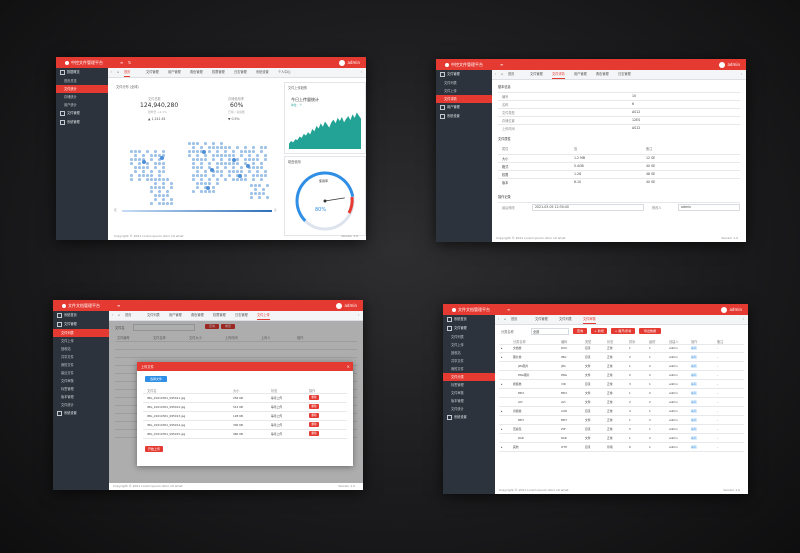 Image resolution: width=800 pixels, height=553 pixels. I want to click on search-select, so click(550, 331).